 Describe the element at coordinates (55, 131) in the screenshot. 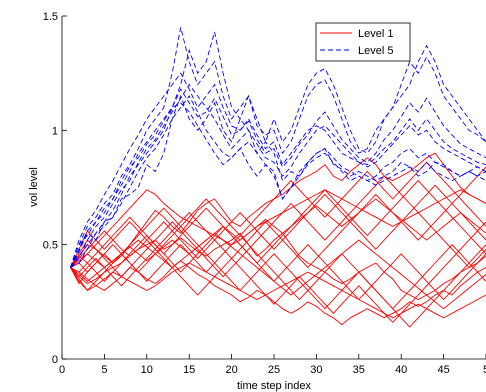

I see `y-tick-label-2: 1` at that location.